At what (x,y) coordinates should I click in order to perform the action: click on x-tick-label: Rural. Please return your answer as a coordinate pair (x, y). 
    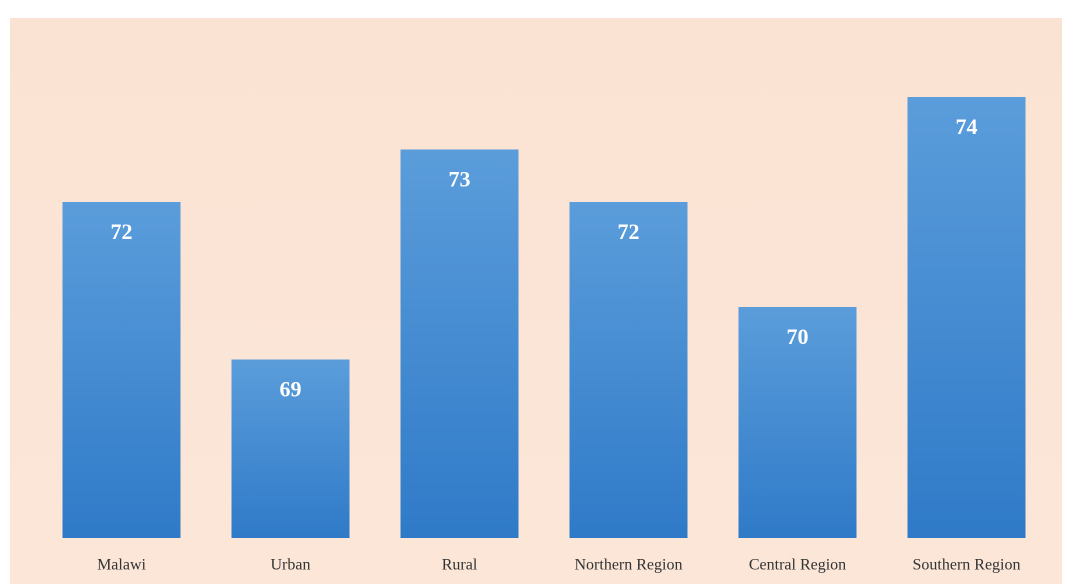
    Looking at the image, I should click on (460, 565).